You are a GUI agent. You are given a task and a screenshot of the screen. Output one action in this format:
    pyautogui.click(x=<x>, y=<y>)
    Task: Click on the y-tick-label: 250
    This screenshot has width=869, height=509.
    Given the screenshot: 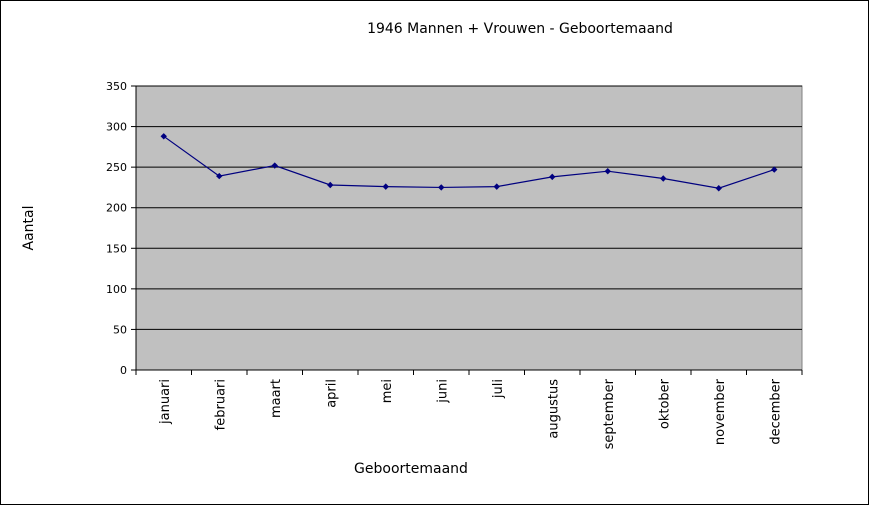 What is the action you would take?
    pyautogui.click(x=116, y=167)
    